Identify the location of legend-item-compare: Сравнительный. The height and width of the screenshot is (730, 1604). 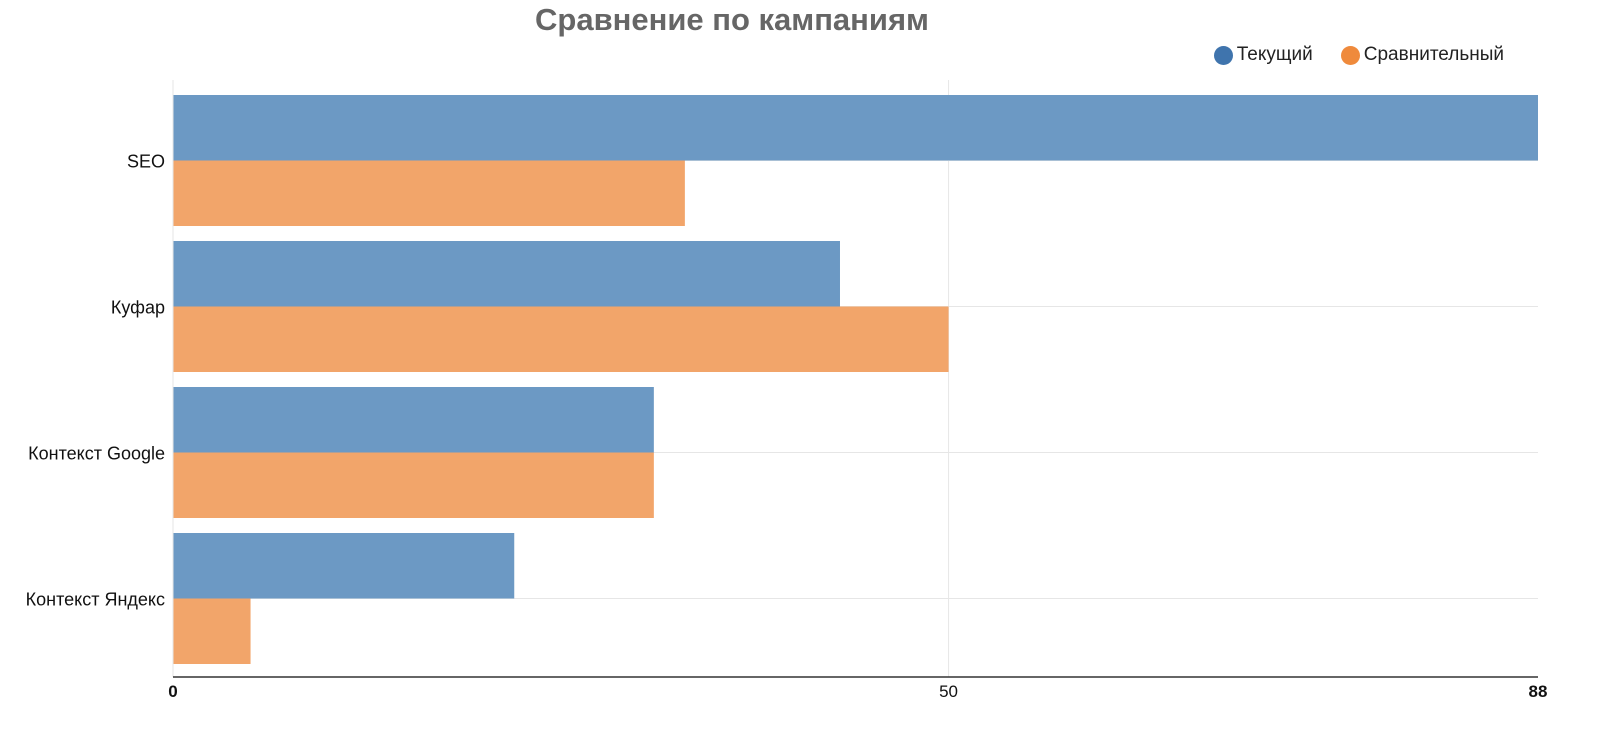
(1422, 55).